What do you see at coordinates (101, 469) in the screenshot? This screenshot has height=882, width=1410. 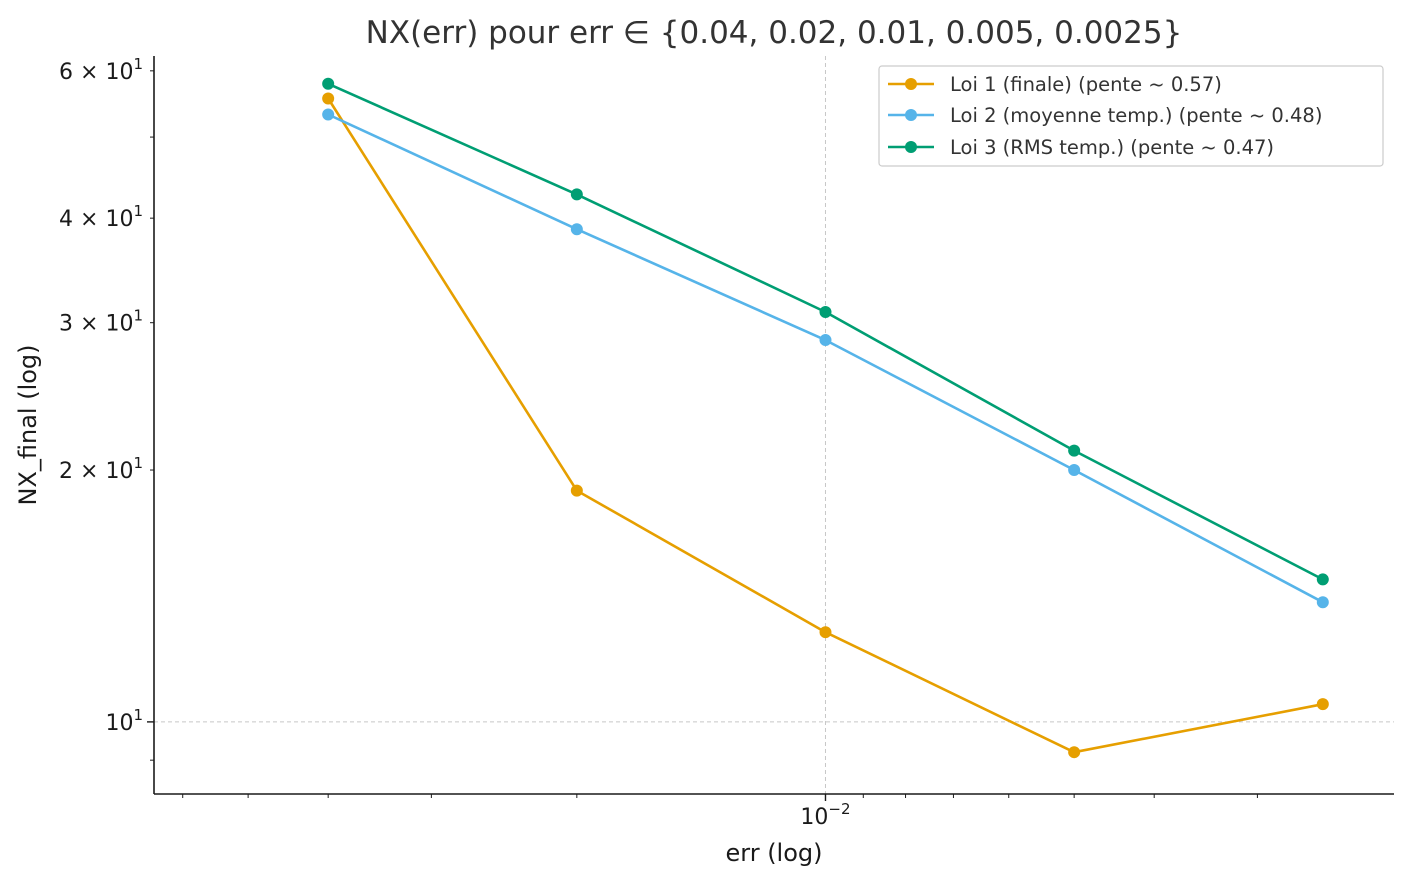 I see `y-tick-label: 2 × 101` at bounding box center [101, 469].